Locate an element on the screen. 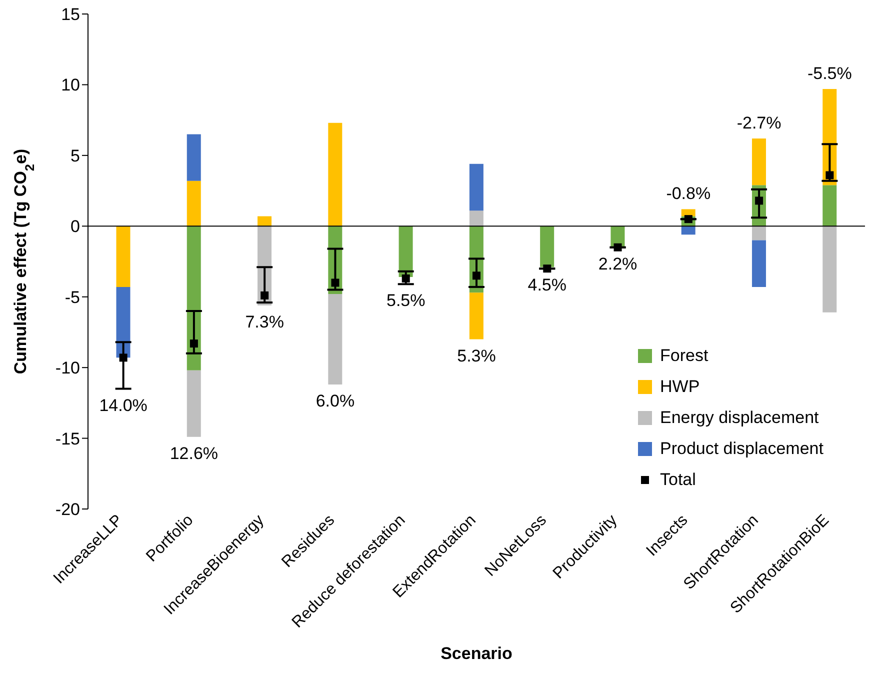 This screenshot has height=679, width=883. legend-label: Forest is located at coordinates (684, 356).